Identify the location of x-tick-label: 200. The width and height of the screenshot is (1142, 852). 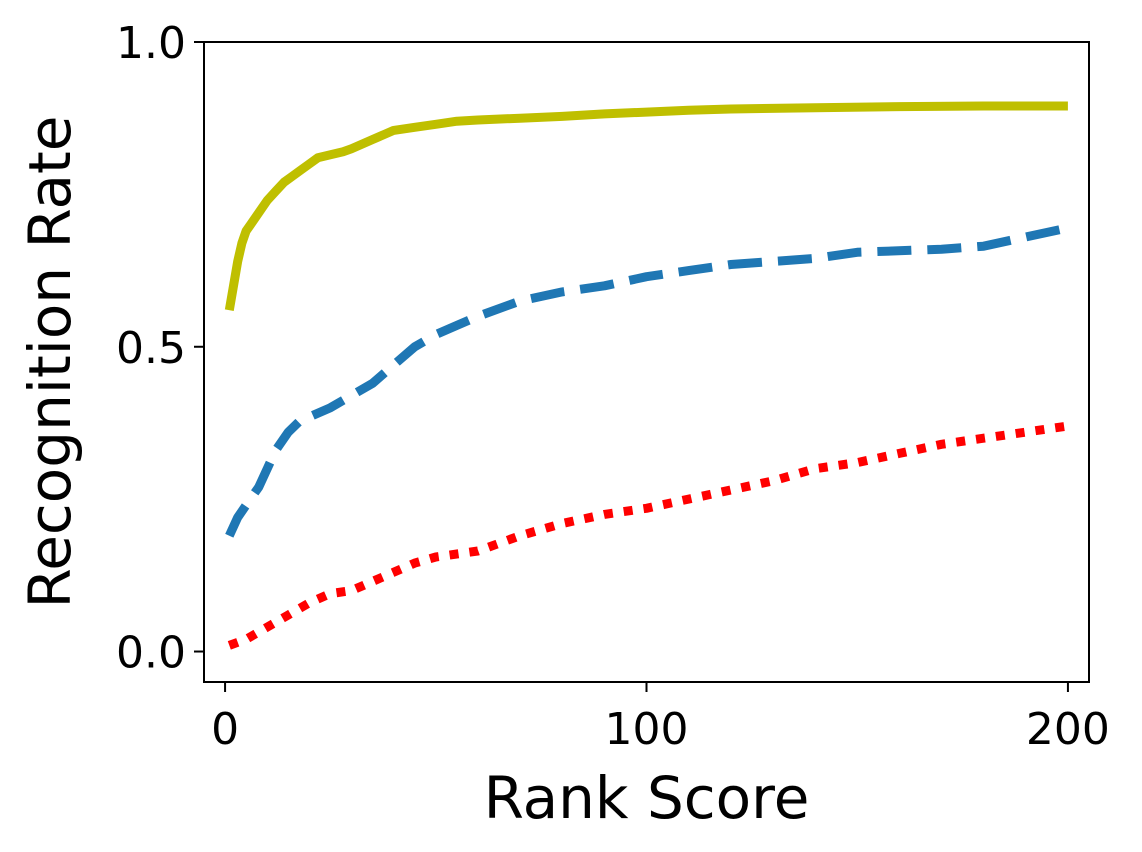
(1068, 729).